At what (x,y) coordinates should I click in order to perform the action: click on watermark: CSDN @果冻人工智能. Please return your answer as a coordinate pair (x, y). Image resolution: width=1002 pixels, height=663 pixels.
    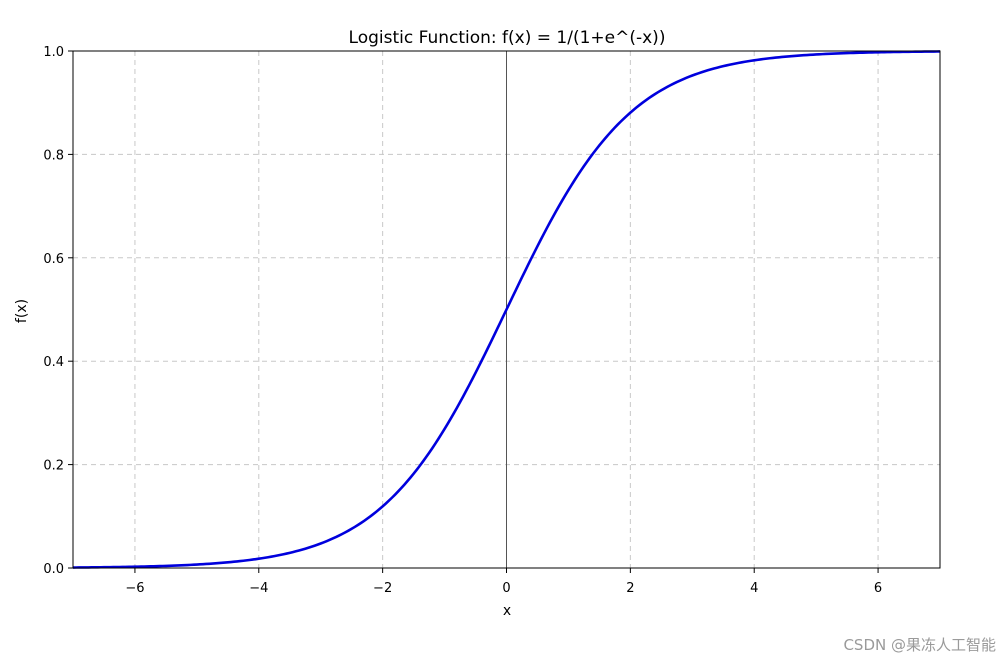
    Looking at the image, I should click on (919, 645).